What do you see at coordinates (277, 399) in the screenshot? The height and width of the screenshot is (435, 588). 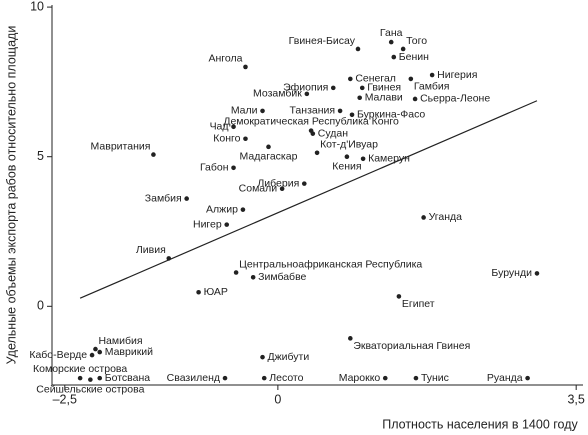 I see `x-tick-label: 0` at bounding box center [277, 399].